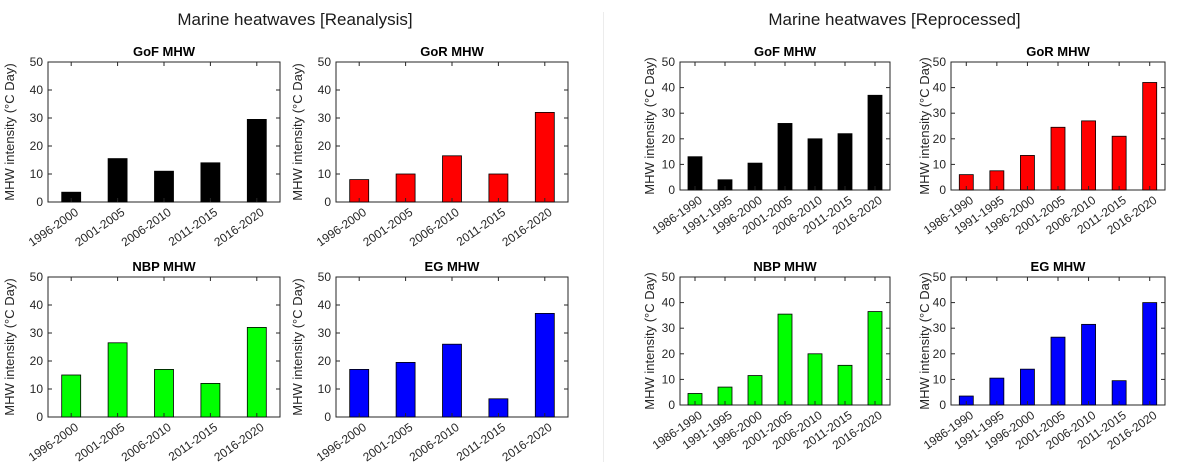 The height and width of the screenshot is (470, 1183). I want to click on panel-title: Marine heatwaves [Reprocessed], so click(894, 19).